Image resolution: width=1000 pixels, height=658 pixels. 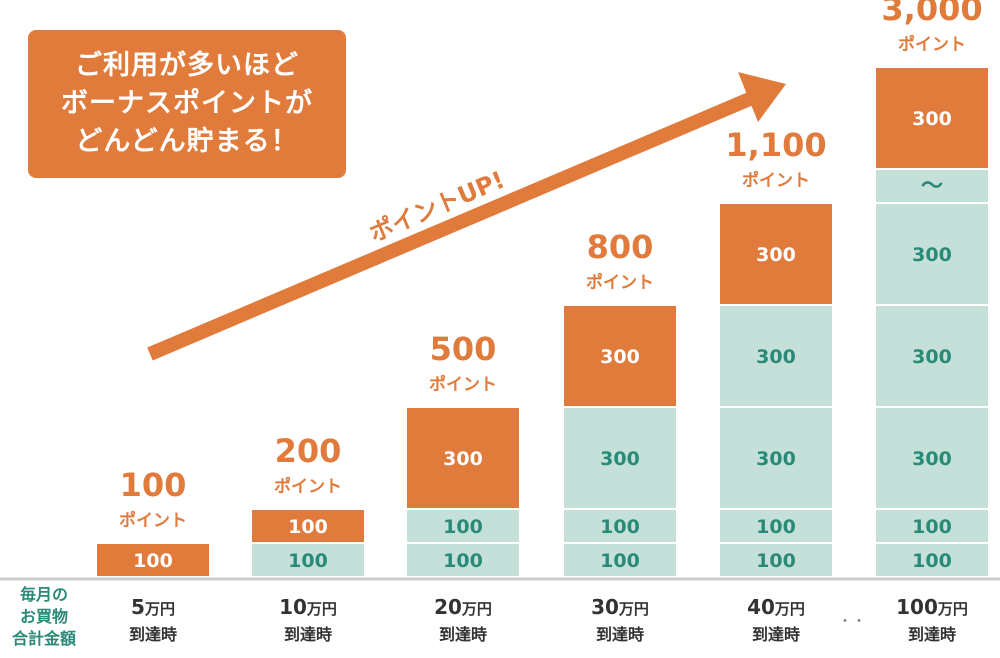 I want to click on headline-line-2: ボーナスポイントが, so click(x=187, y=103).